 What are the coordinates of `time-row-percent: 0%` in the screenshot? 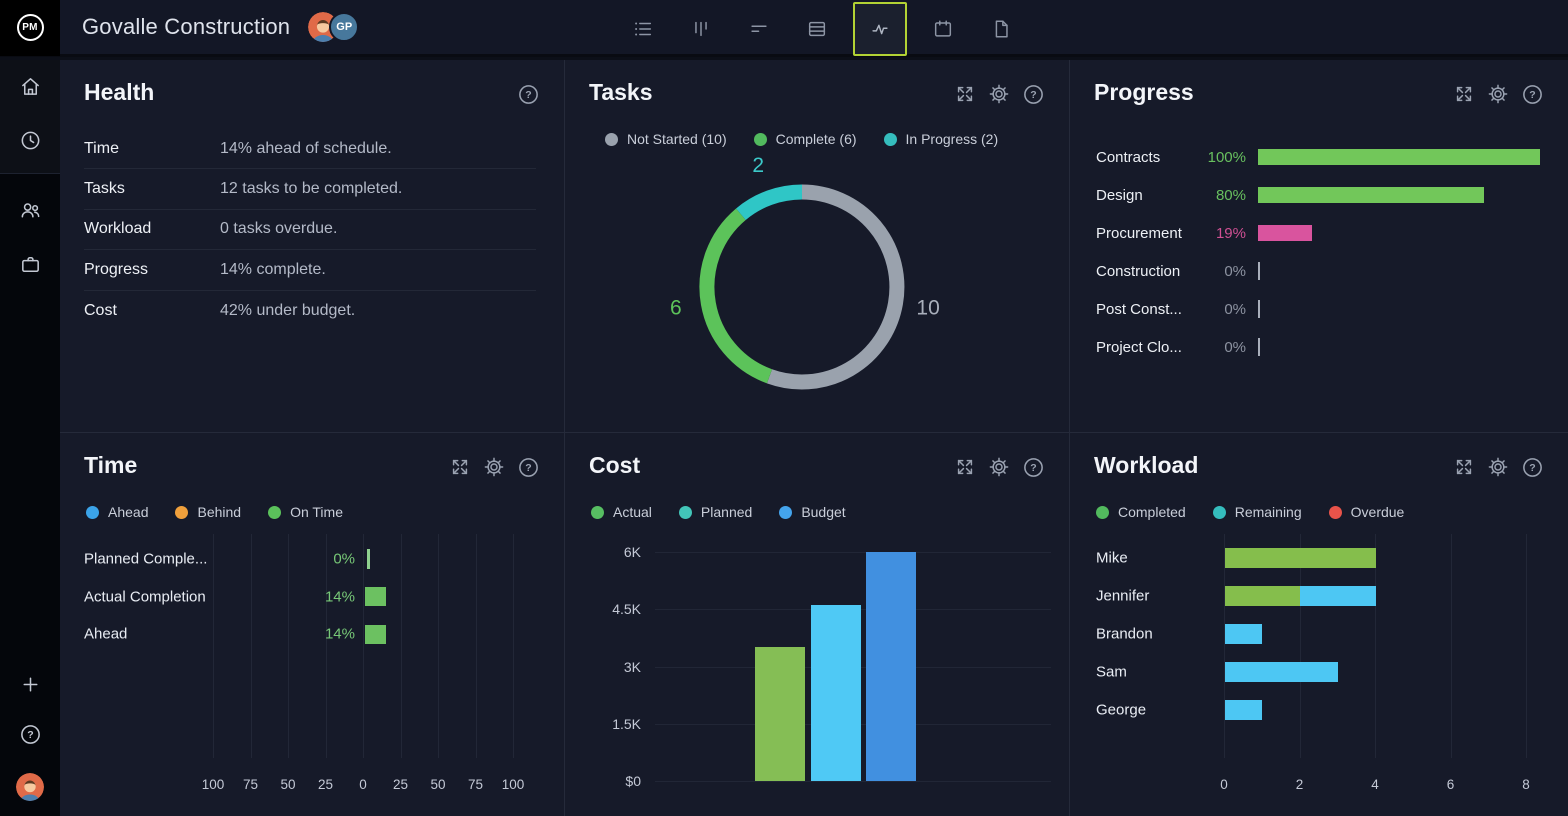 It's located at (344, 559).